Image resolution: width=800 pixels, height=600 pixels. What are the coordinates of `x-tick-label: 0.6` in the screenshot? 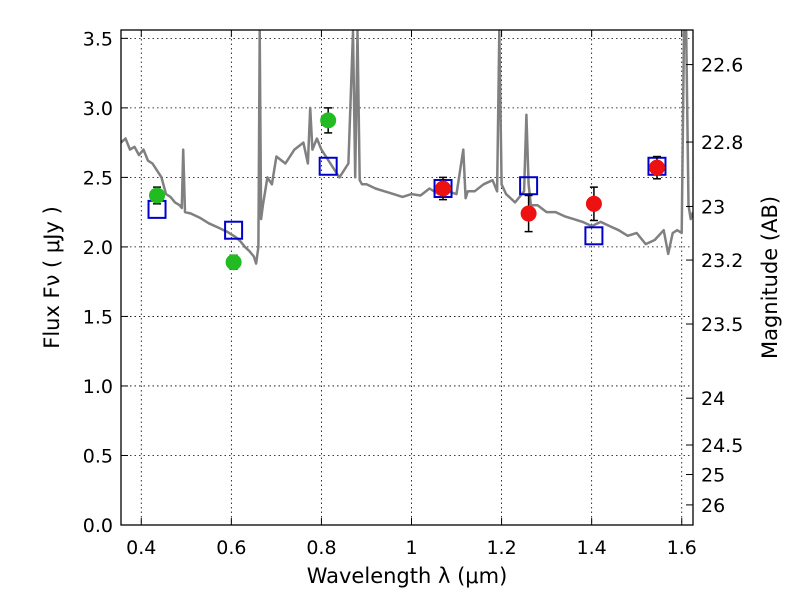 It's located at (231, 548).